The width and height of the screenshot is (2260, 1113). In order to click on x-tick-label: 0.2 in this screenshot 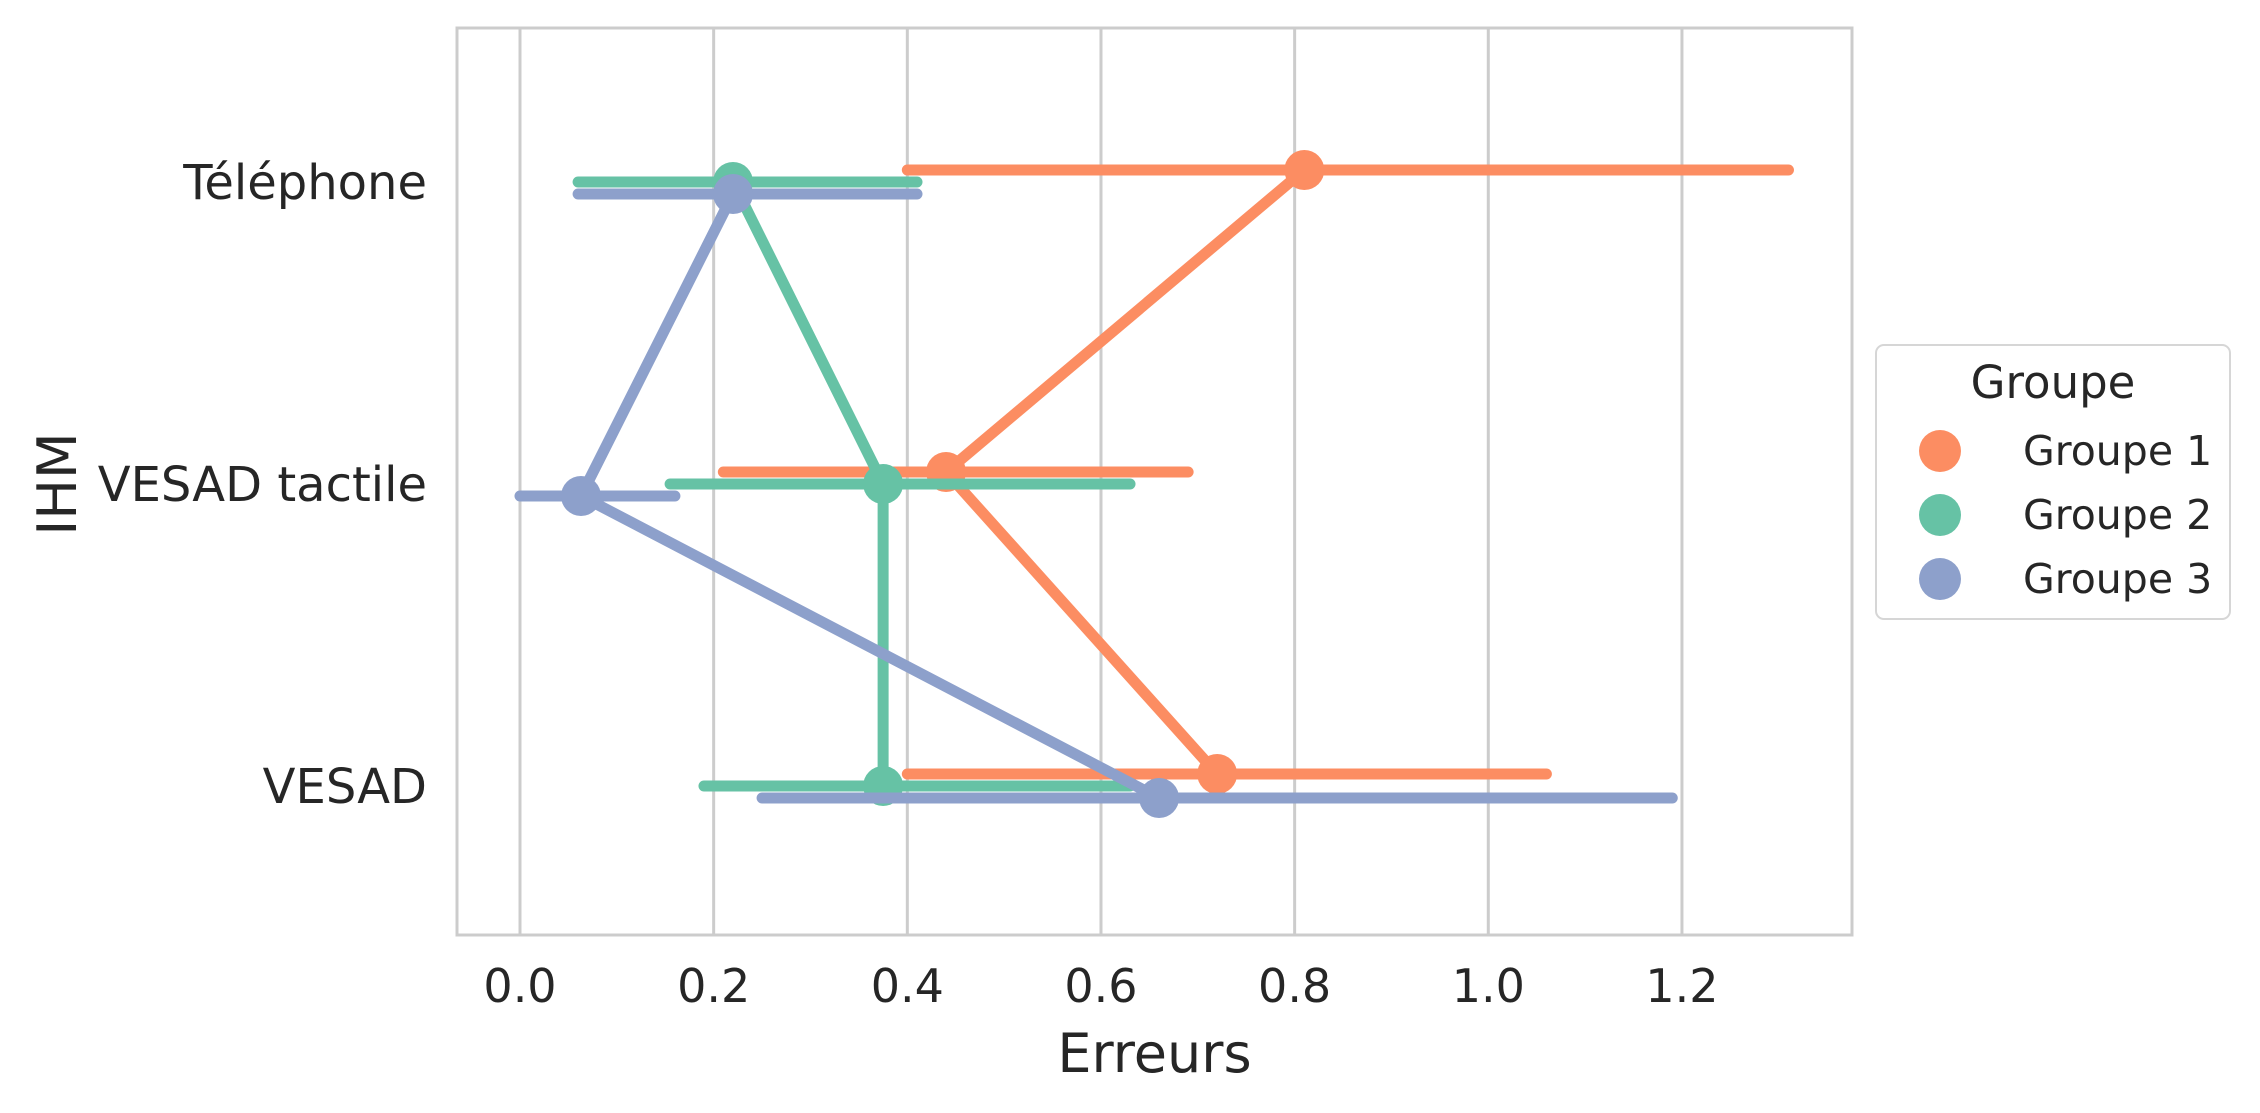, I will do `click(713, 986)`.